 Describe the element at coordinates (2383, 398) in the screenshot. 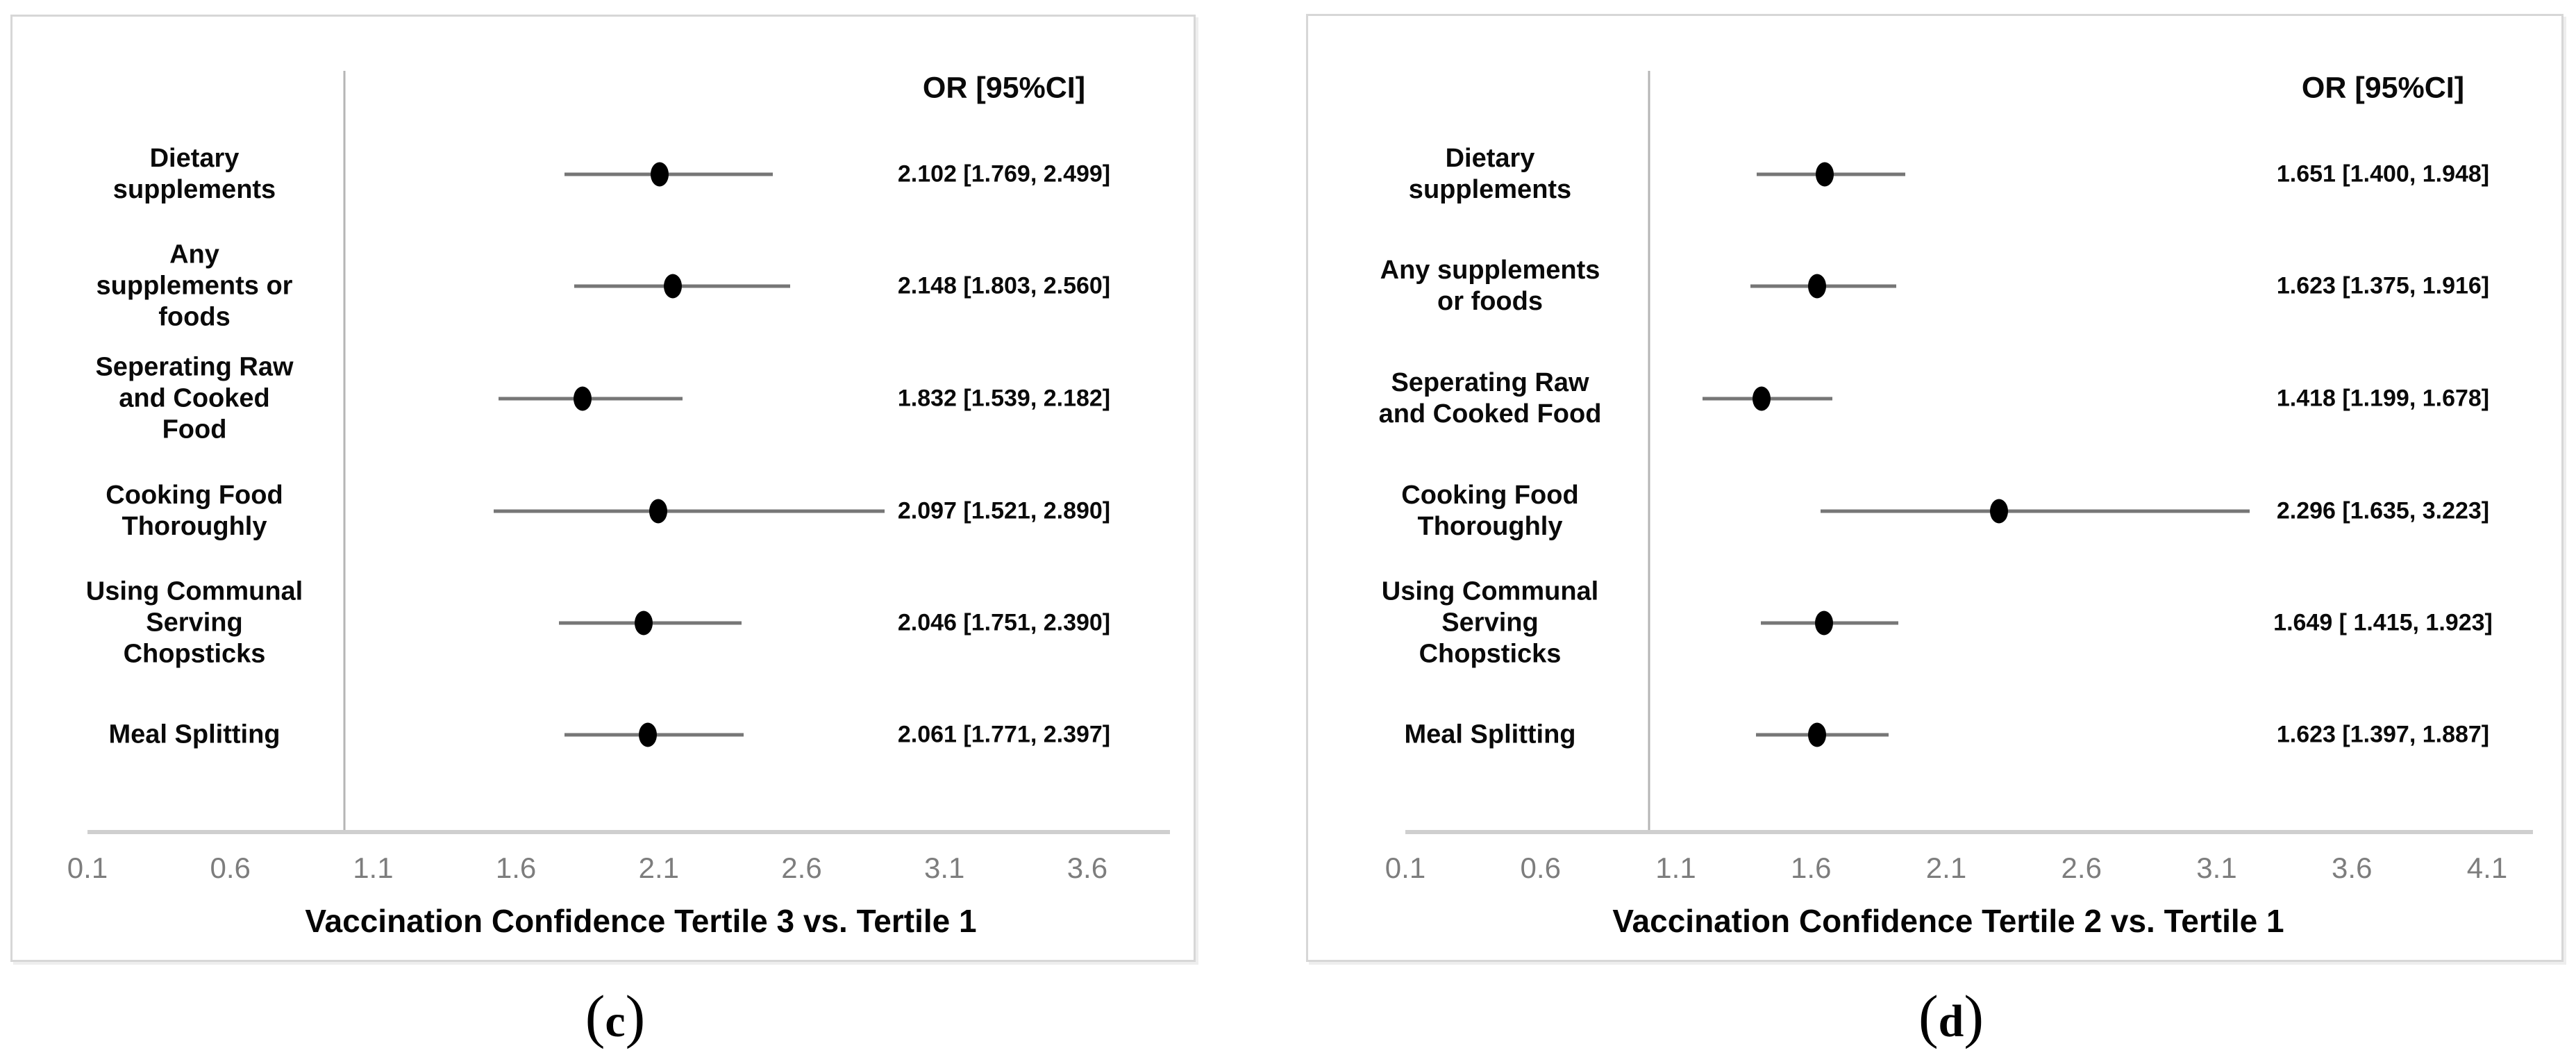

I see `or-ci-value: 1.418 [1.199, 1.678]` at that location.